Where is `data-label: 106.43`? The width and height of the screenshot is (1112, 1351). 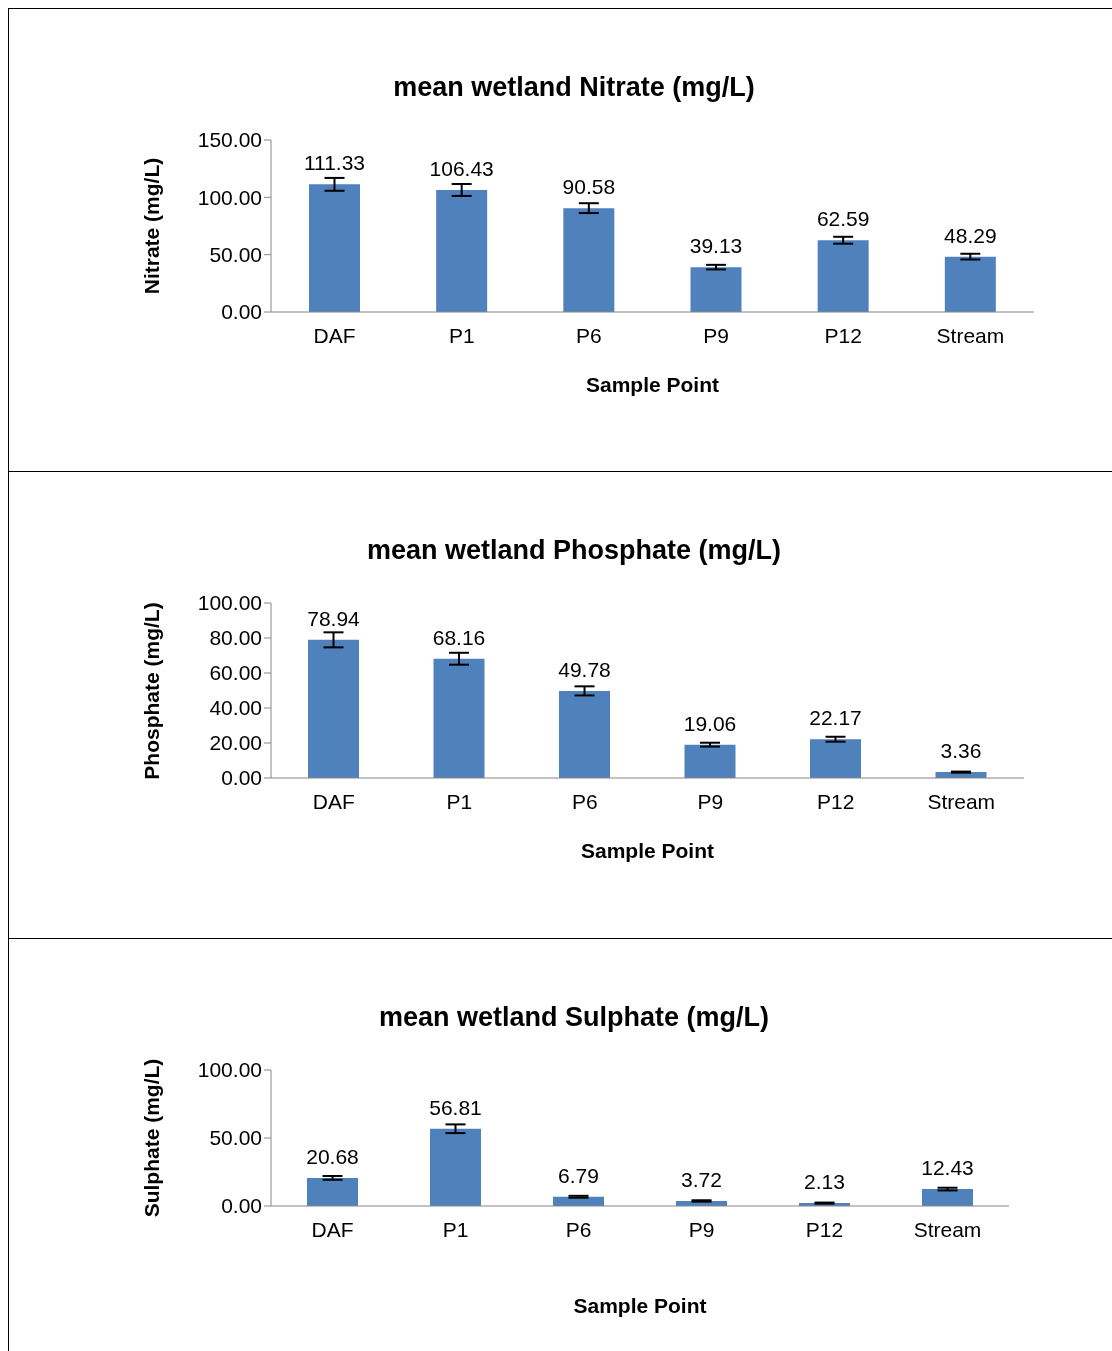 data-label: 106.43 is located at coordinates (461, 168).